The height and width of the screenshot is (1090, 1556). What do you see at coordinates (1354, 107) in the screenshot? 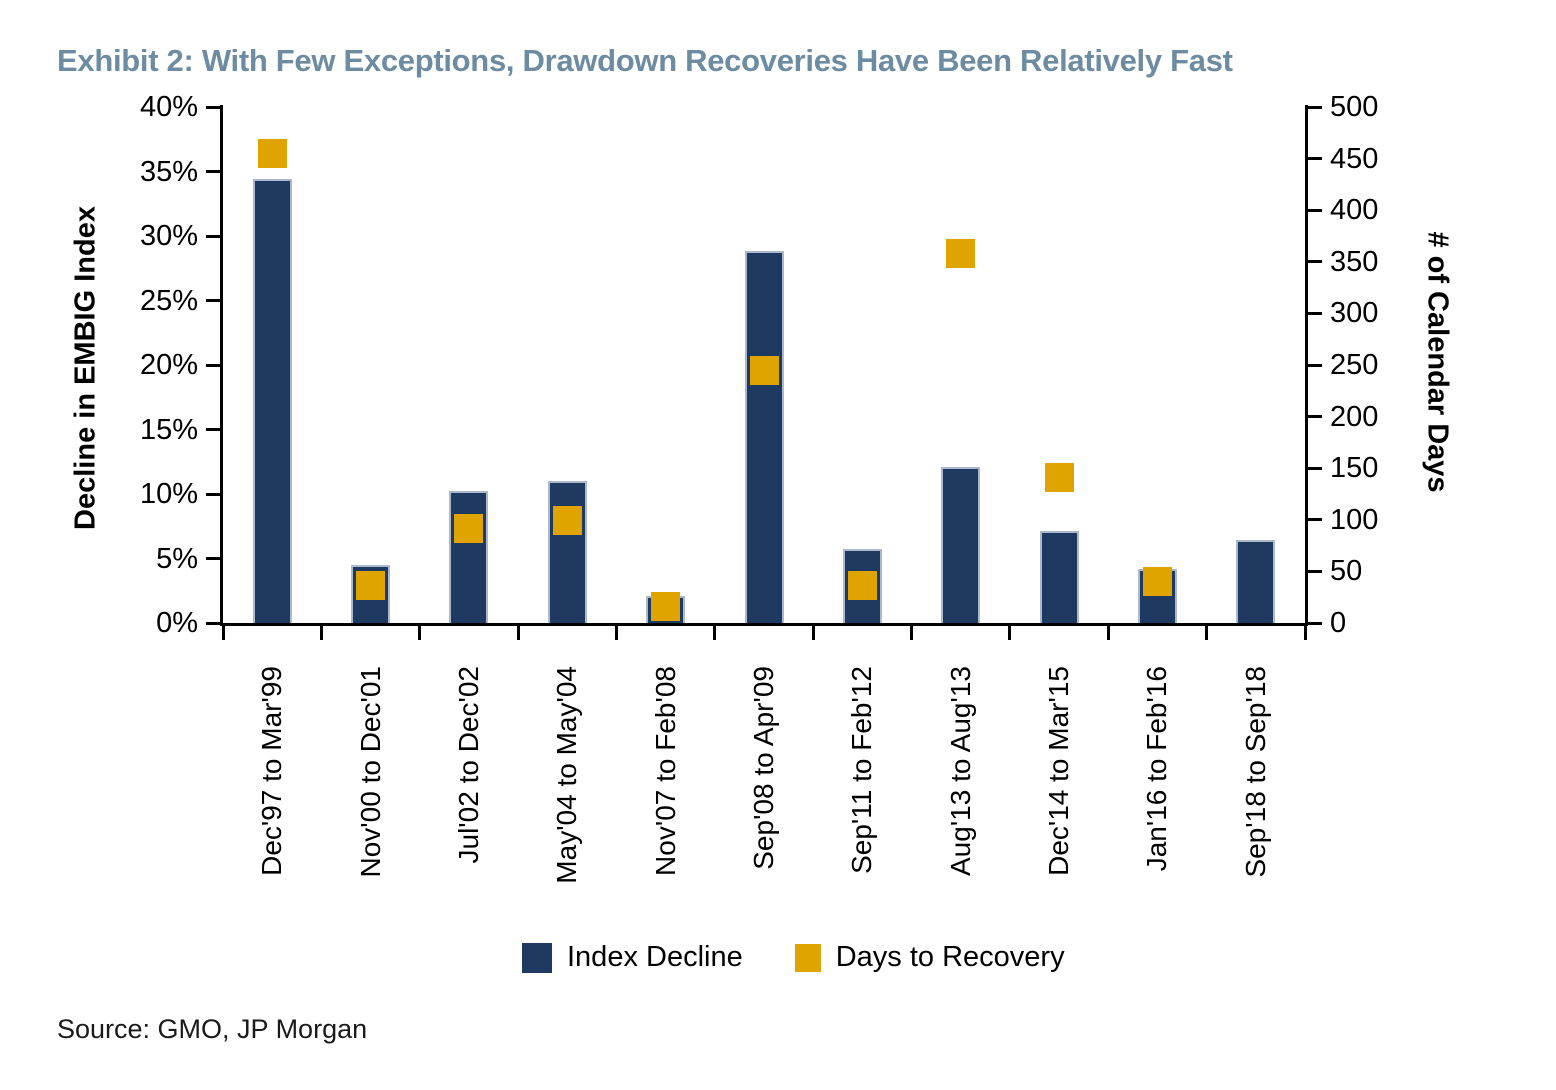
I see `right-axis-tick-label: 500` at bounding box center [1354, 107].